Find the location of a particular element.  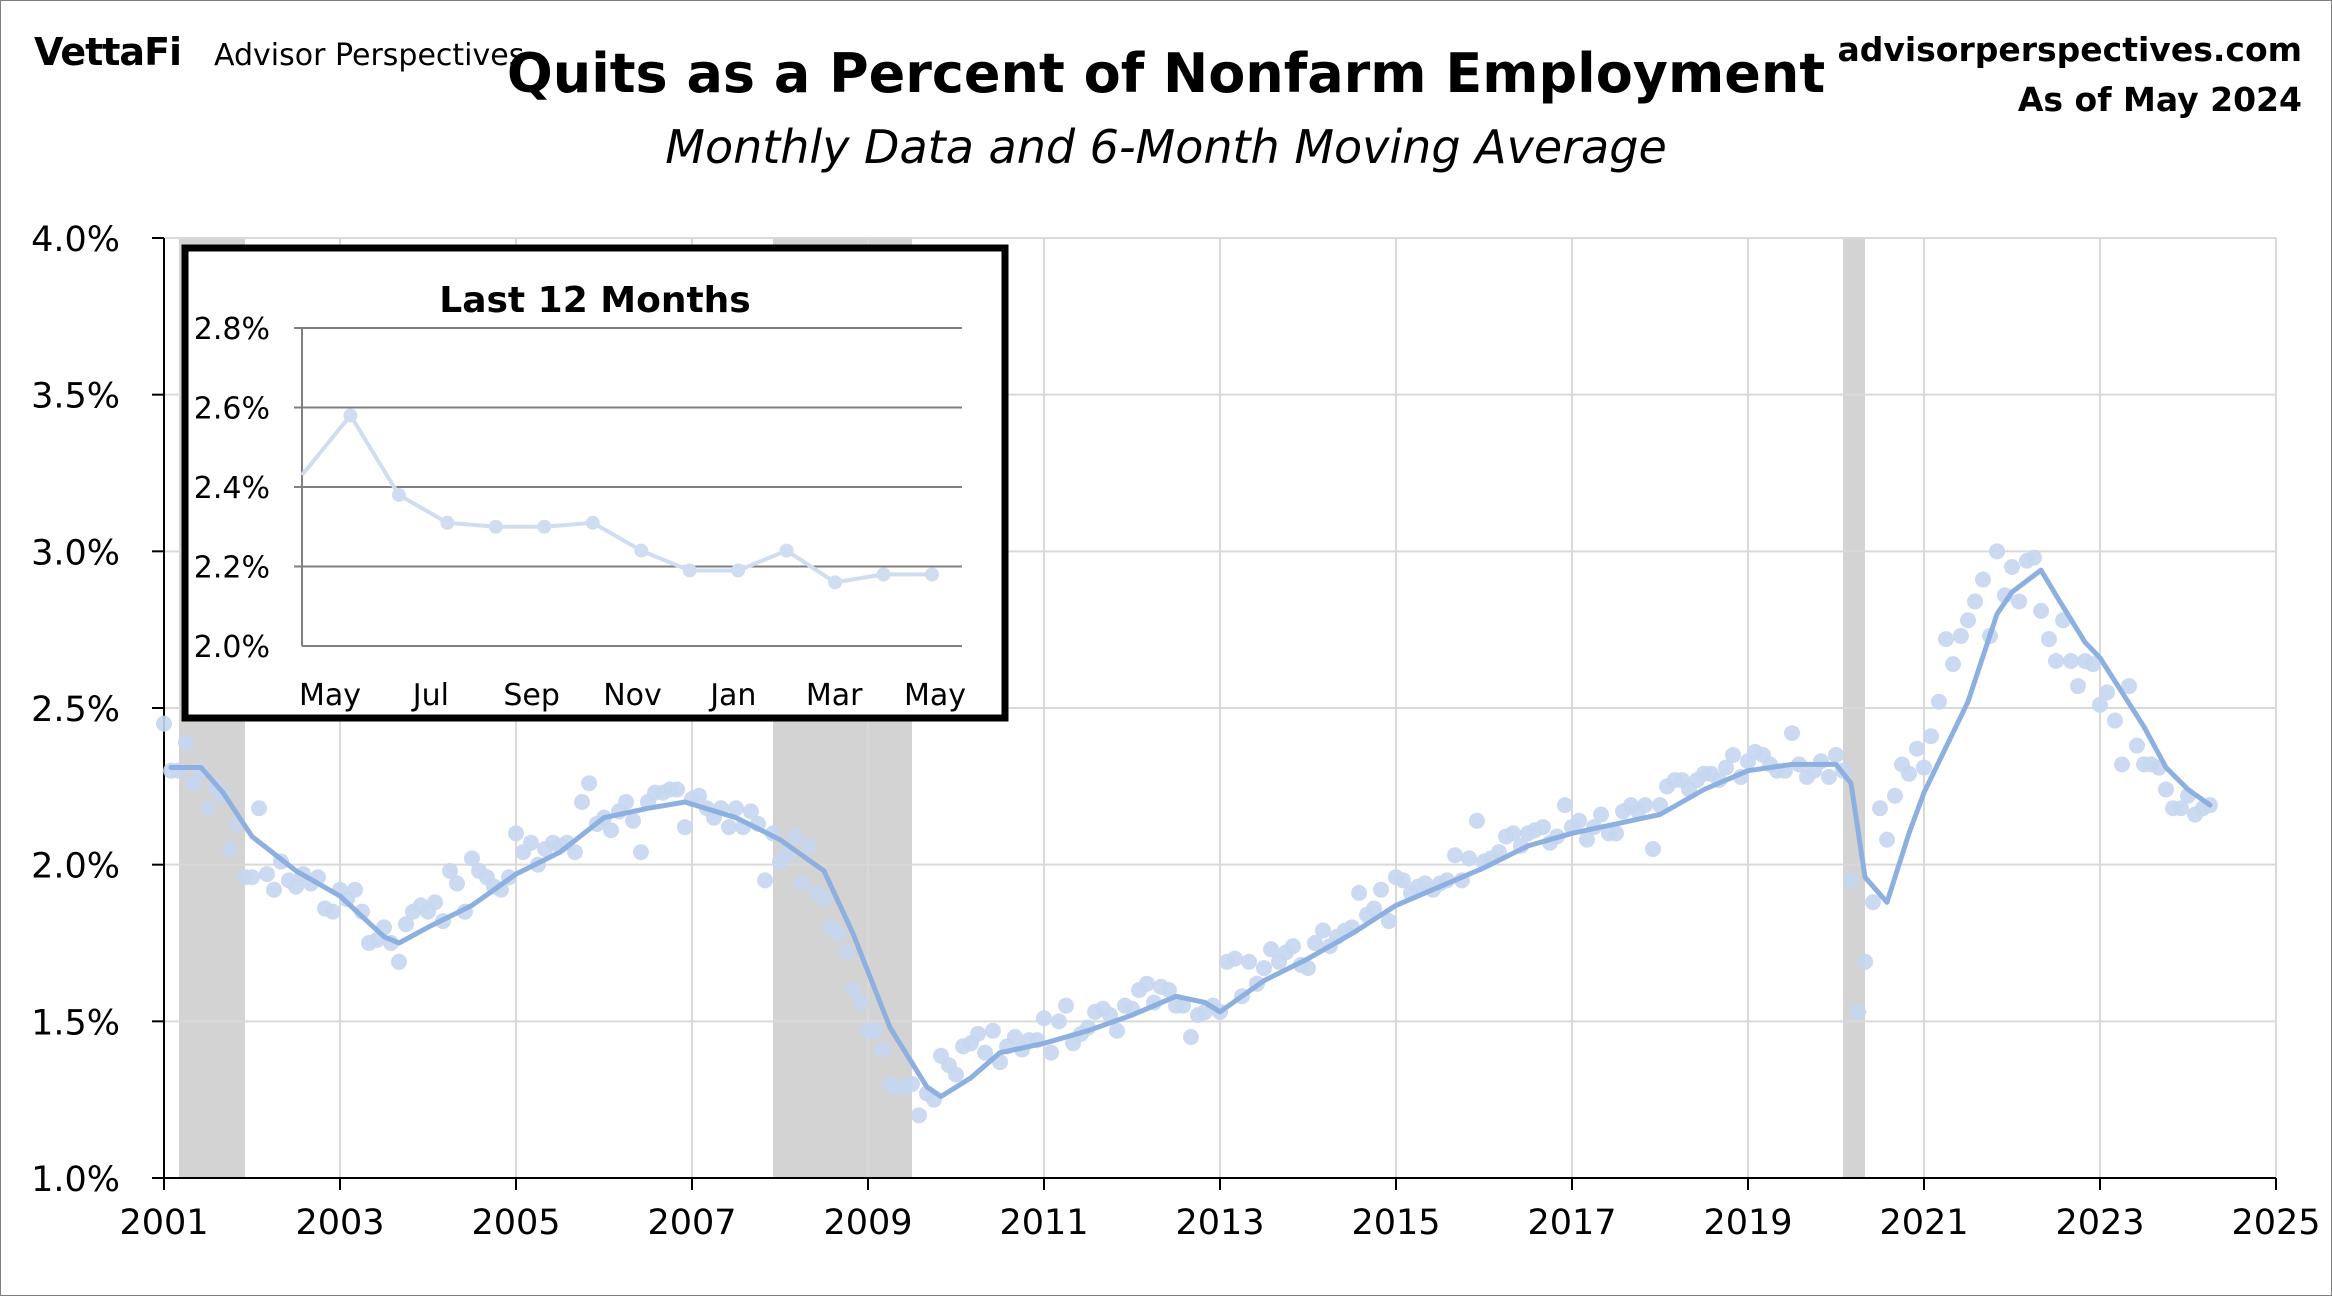

y-tick-label-4: 3.0% is located at coordinates (75, 553).